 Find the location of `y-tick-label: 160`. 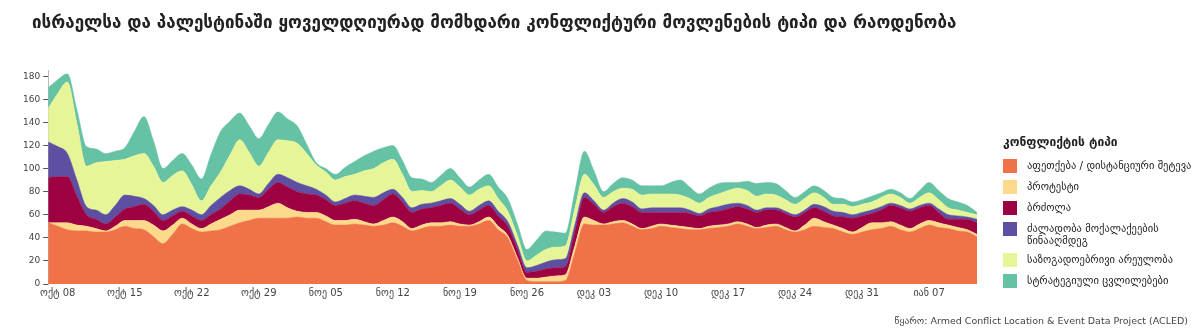

y-tick-label: 160 is located at coordinates (31, 98).